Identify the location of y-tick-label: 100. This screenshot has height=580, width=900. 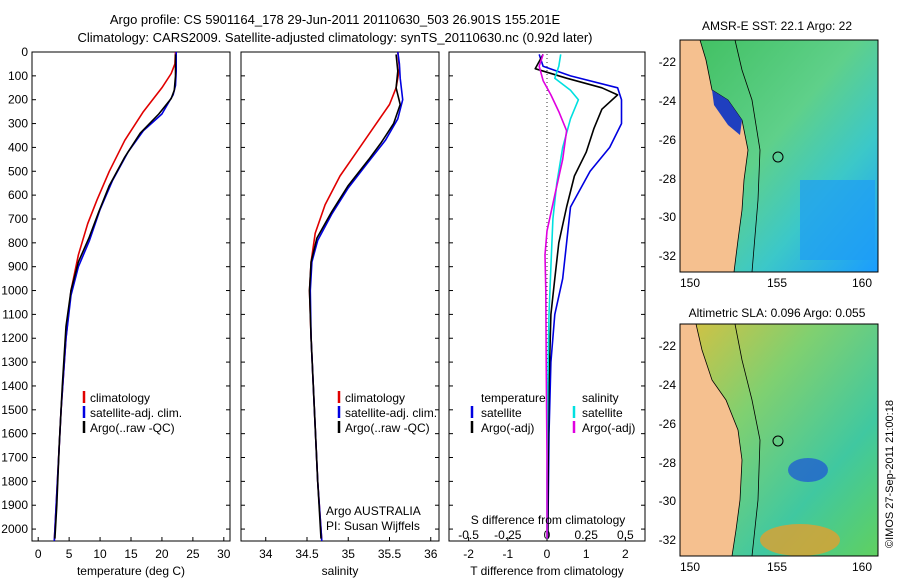
(18, 76).